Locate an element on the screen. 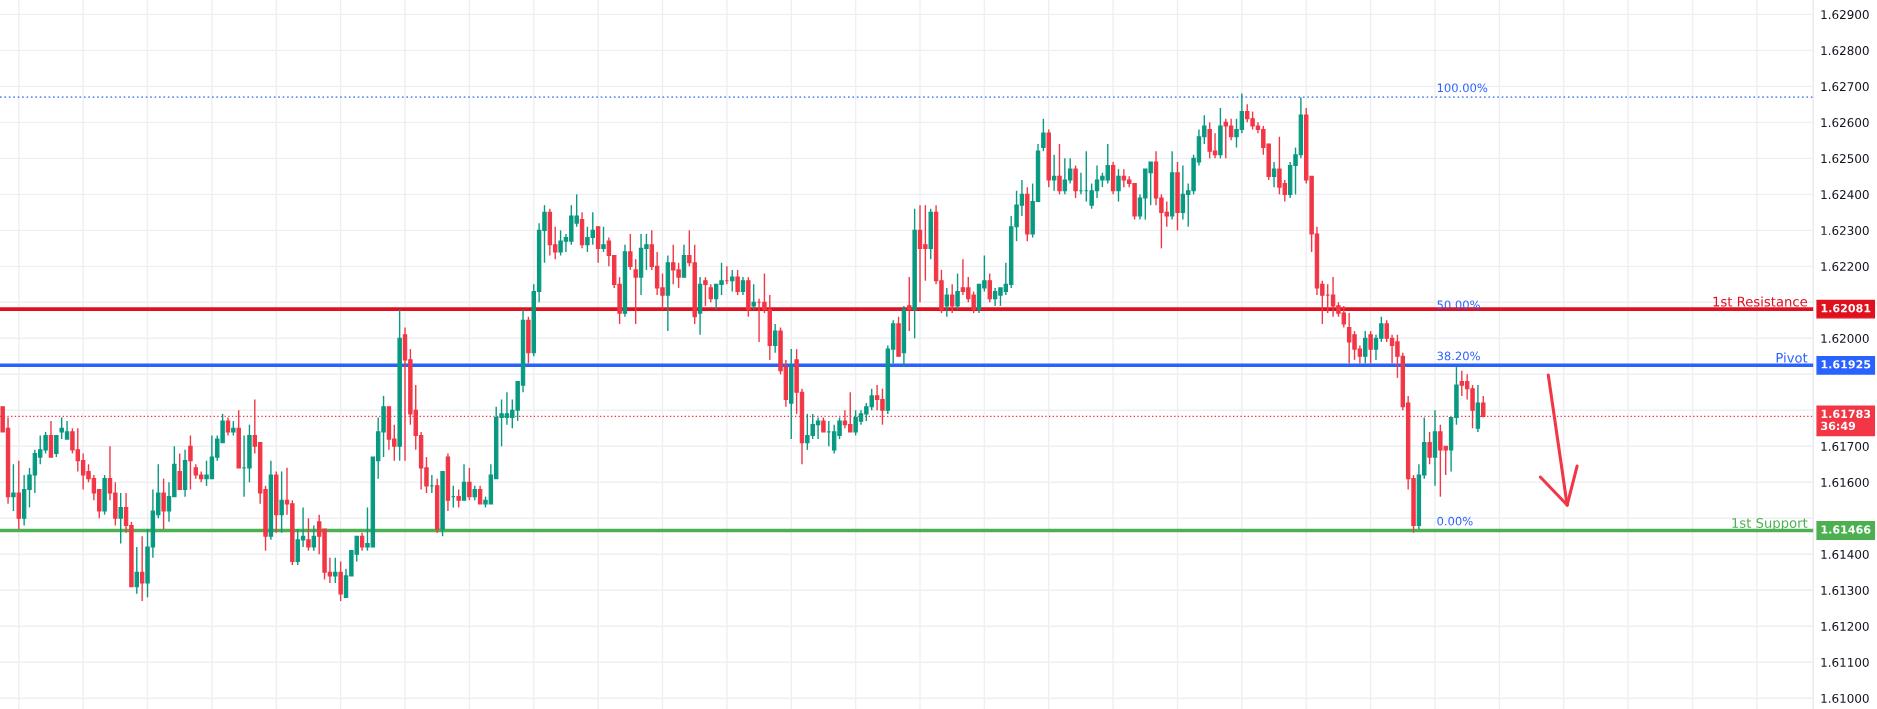  y-tick-label: 1.62600 is located at coordinates (1845, 123).